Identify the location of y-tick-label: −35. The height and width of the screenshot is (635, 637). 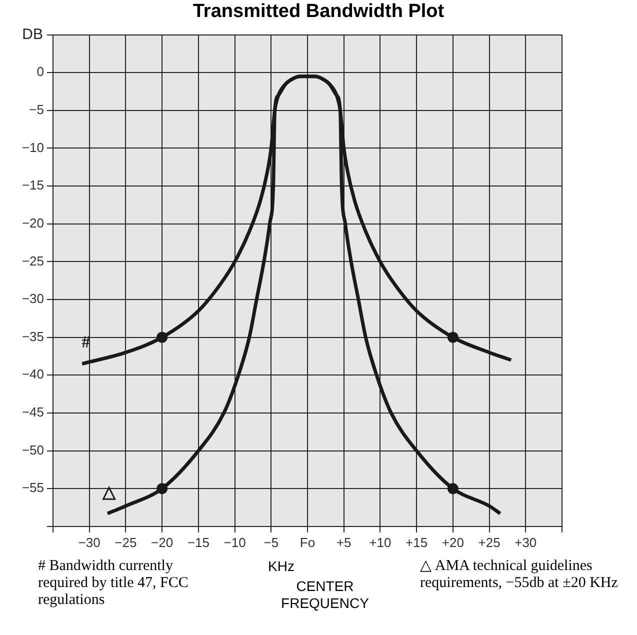
(33, 336).